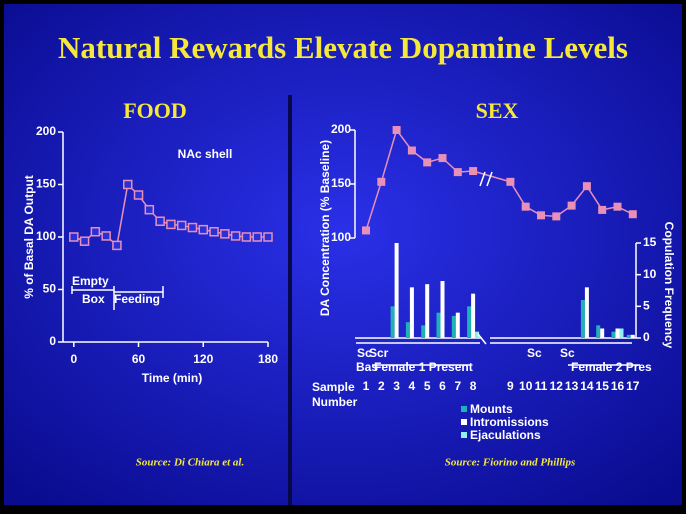 Image resolution: width=686 pixels, height=514 pixels. What do you see at coordinates (473, 386) in the screenshot?
I see `x-tick-label: 8` at bounding box center [473, 386].